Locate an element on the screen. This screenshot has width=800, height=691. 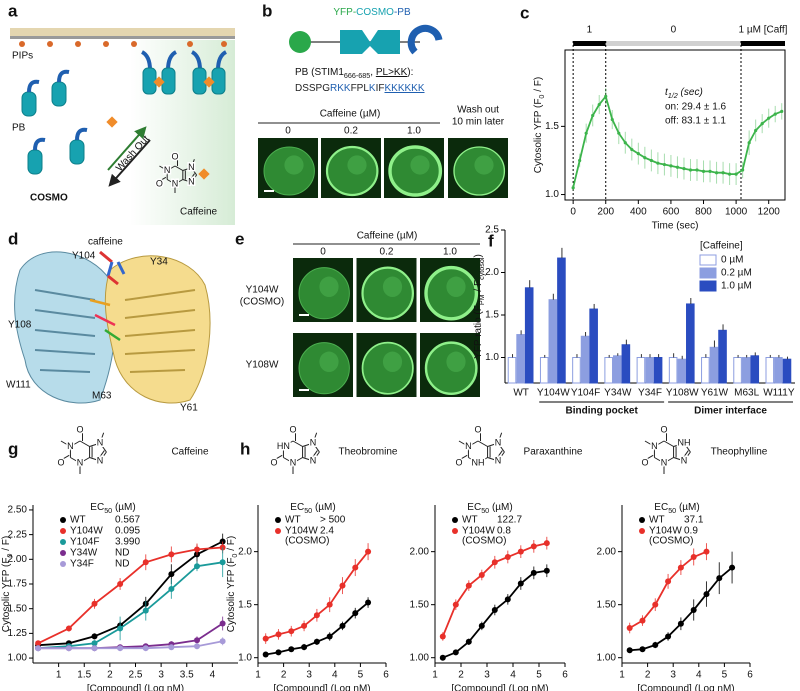
t-half-header-part: t is located at coordinates (667, 92).